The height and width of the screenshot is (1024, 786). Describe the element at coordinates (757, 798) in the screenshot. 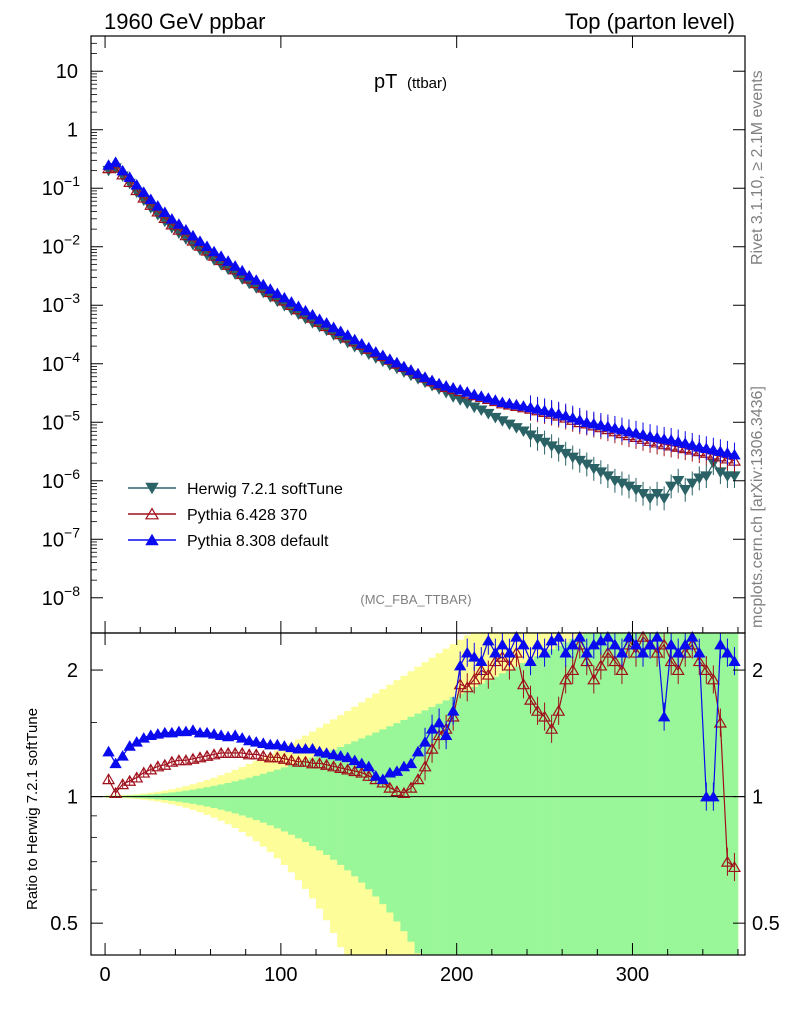

I see `ratio-y-tick-label-right: 1` at that location.